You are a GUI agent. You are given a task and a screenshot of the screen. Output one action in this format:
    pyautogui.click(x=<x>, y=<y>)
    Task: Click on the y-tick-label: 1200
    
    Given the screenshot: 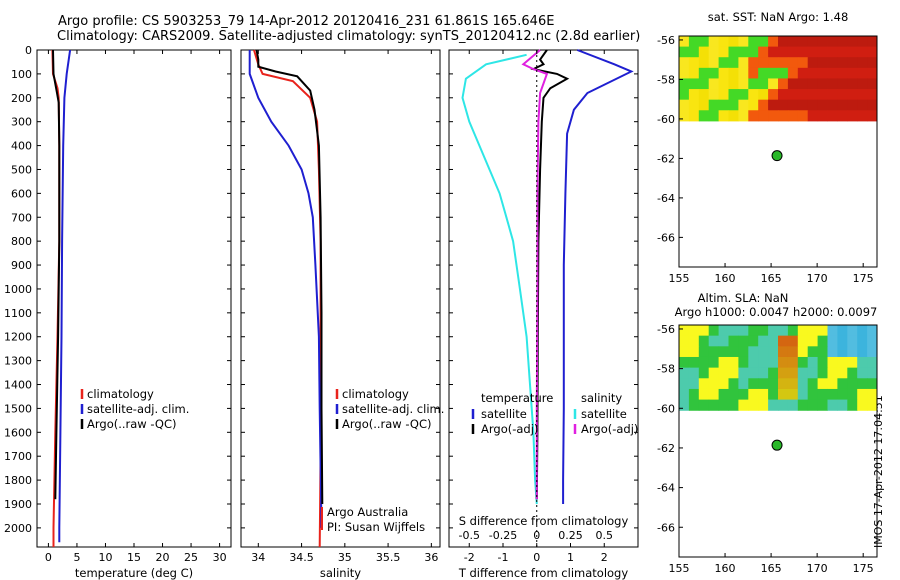 What is the action you would take?
    pyautogui.click(x=18, y=337)
    